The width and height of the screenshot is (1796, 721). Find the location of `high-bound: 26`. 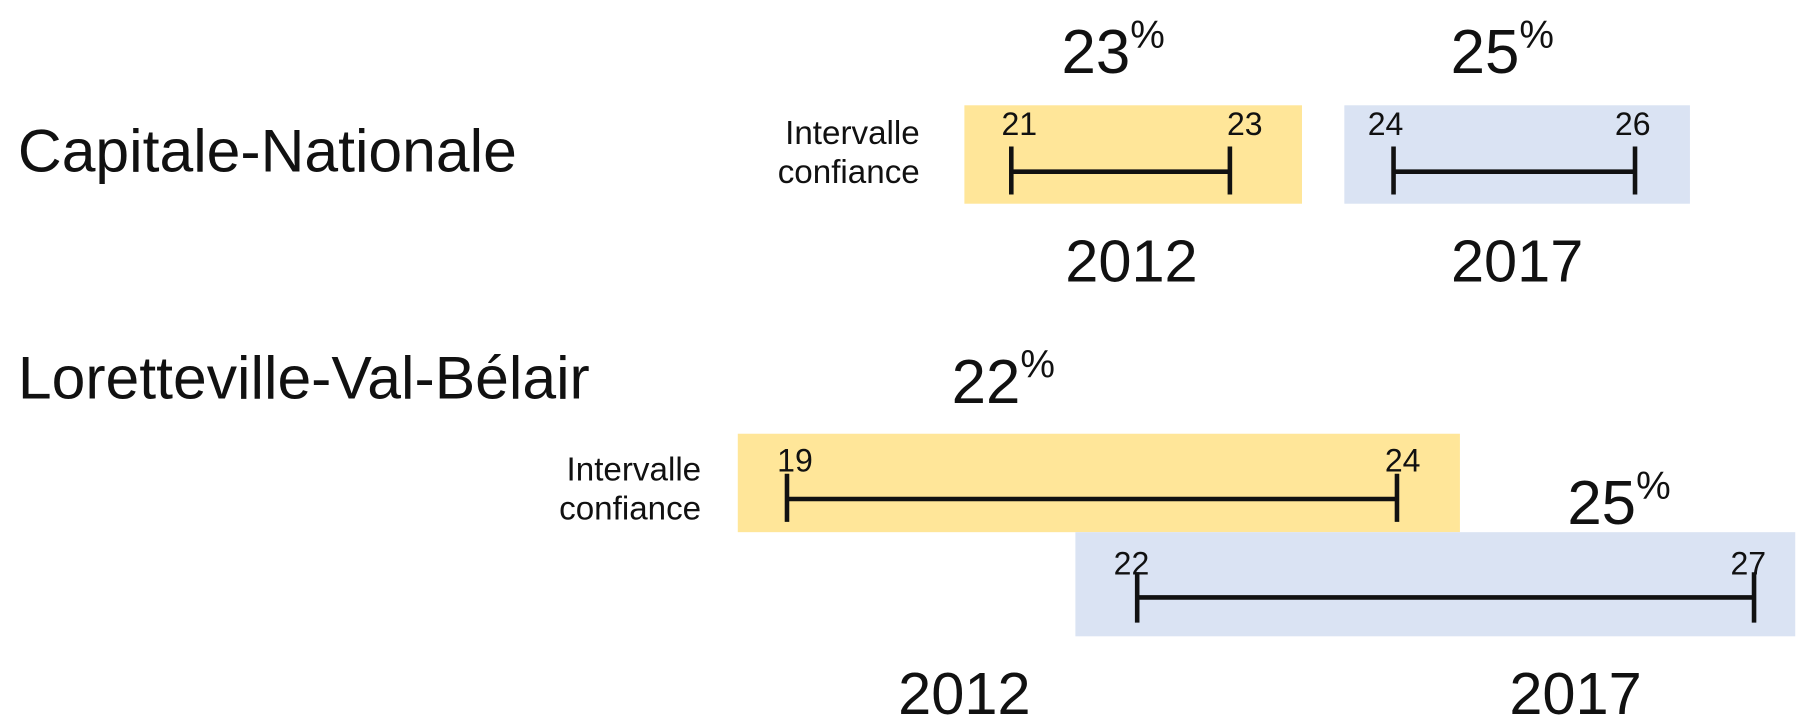

high-bound: 26 is located at coordinates (1633, 124).